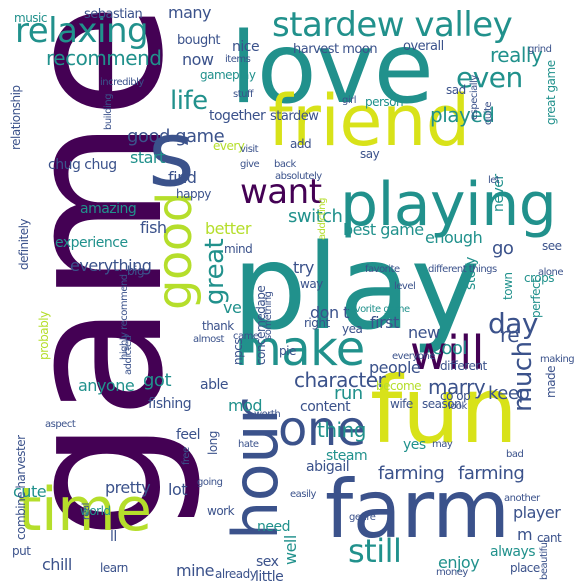  Describe the element at coordinates (317, 323) in the screenshot. I see `word-right: right` at that location.